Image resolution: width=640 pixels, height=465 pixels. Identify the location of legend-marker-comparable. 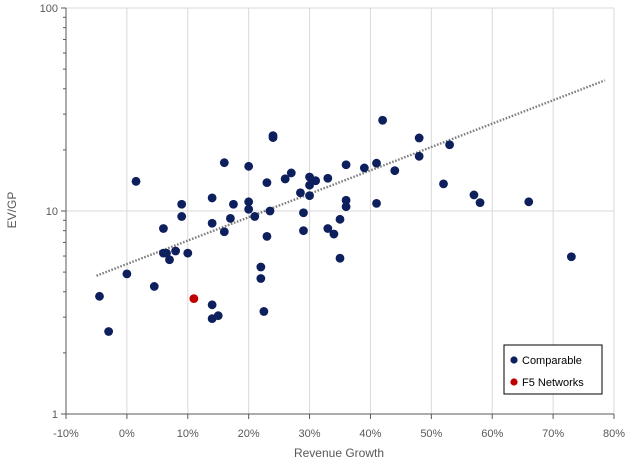
(514, 360).